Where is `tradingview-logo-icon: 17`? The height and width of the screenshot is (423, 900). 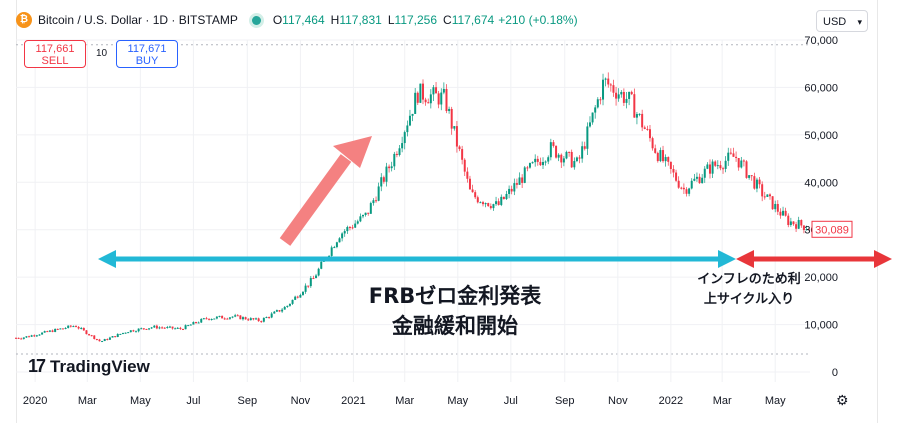
tradingview-logo-icon: 17 is located at coordinates (37, 366).